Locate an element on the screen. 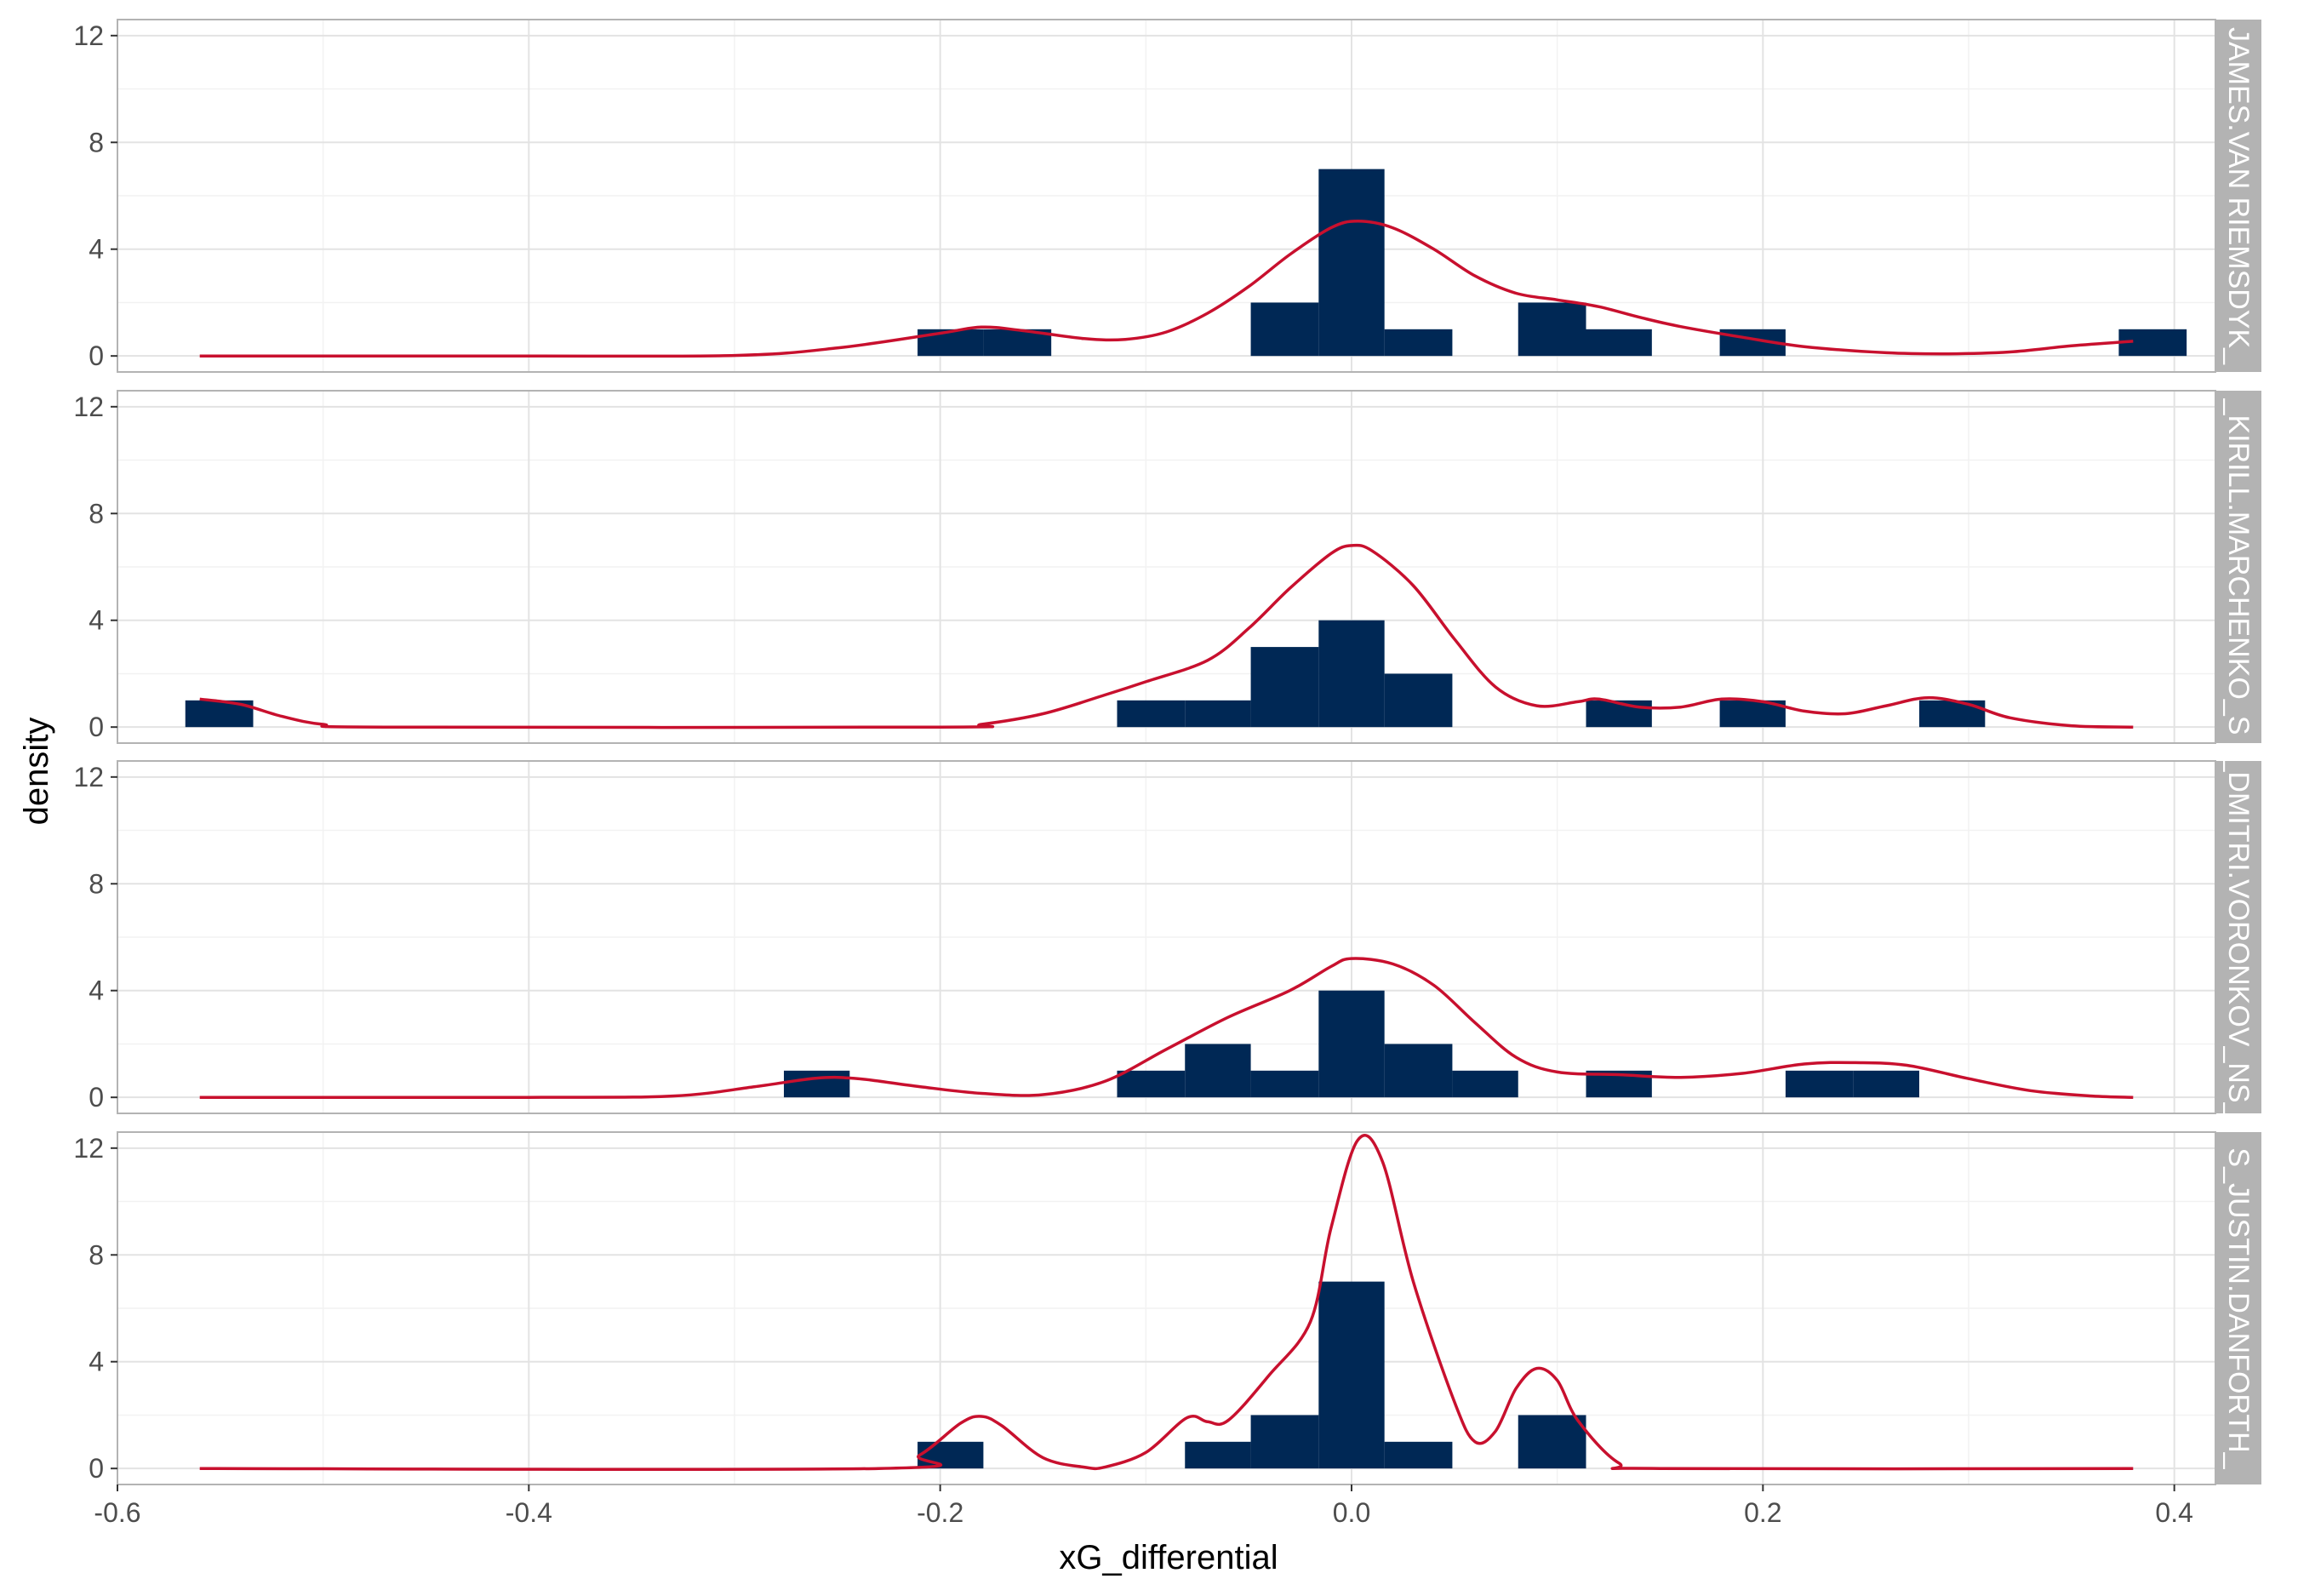 Image resolution: width=2298 pixels, height=1596 pixels. x-axis-title: xG_differential is located at coordinates (1169, 1557).